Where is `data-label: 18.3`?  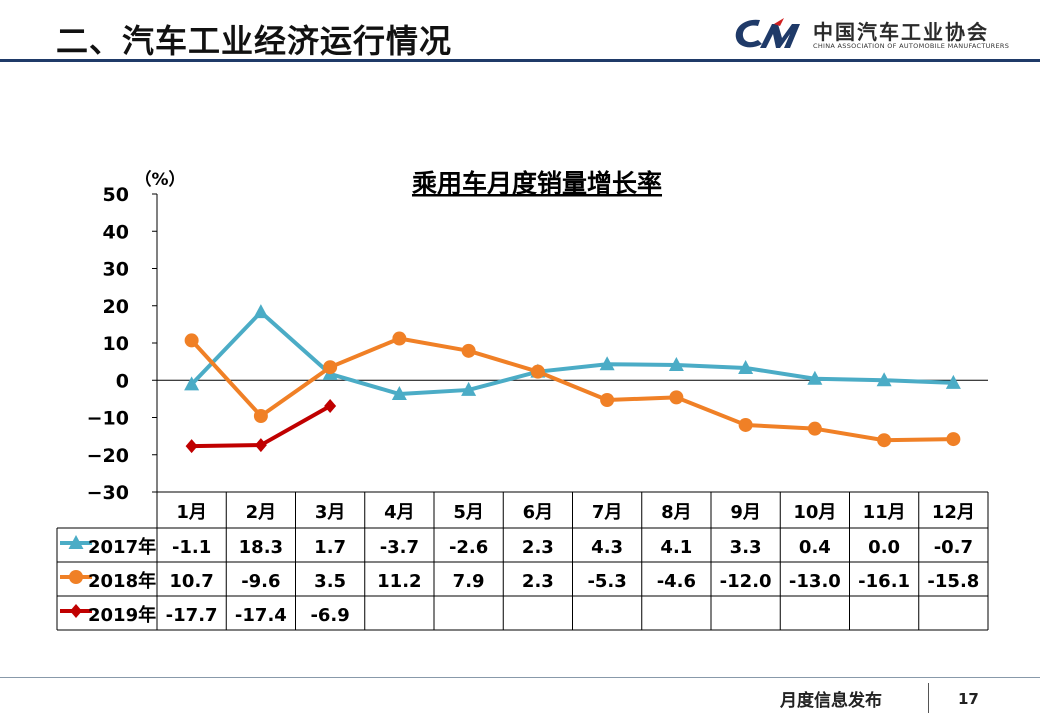
data-label: 18.3 is located at coordinates (261, 547).